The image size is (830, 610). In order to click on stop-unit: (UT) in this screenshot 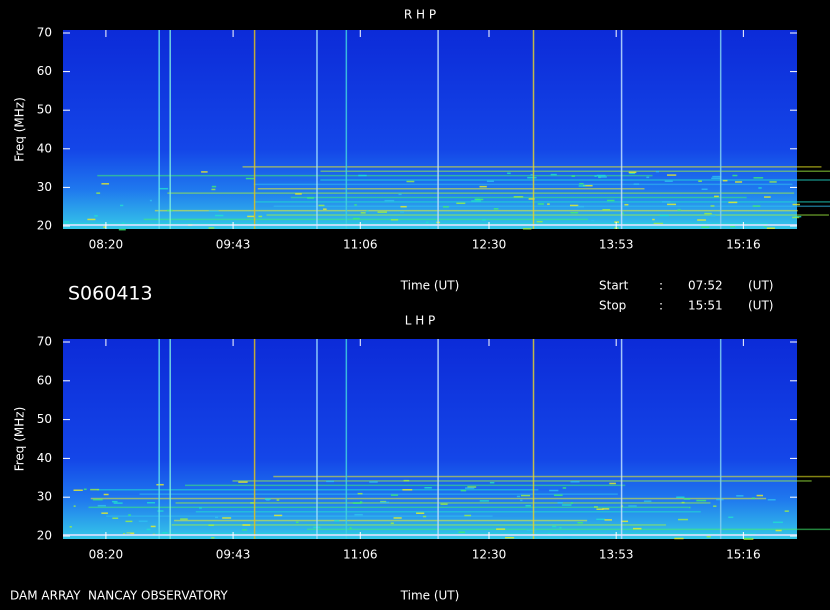, I will do `click(760, 306)`.